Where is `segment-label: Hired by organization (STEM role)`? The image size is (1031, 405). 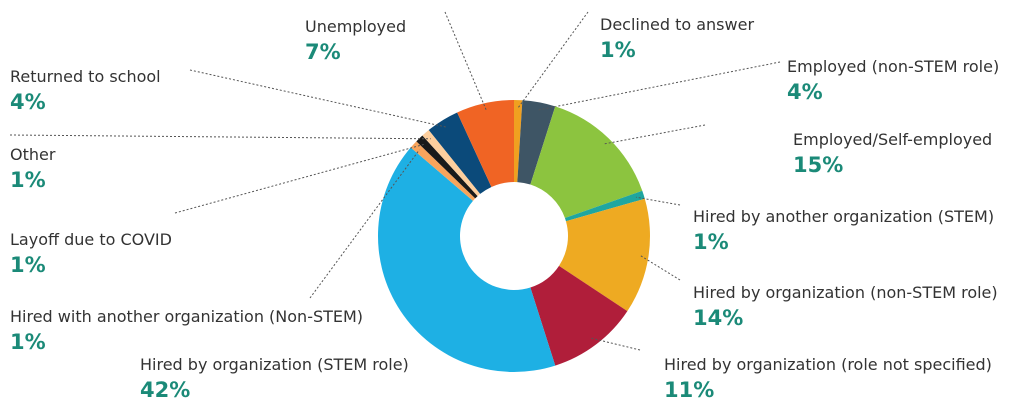
segment-label: Hired by organization (STEM role) is located at coordinates (274, 364).